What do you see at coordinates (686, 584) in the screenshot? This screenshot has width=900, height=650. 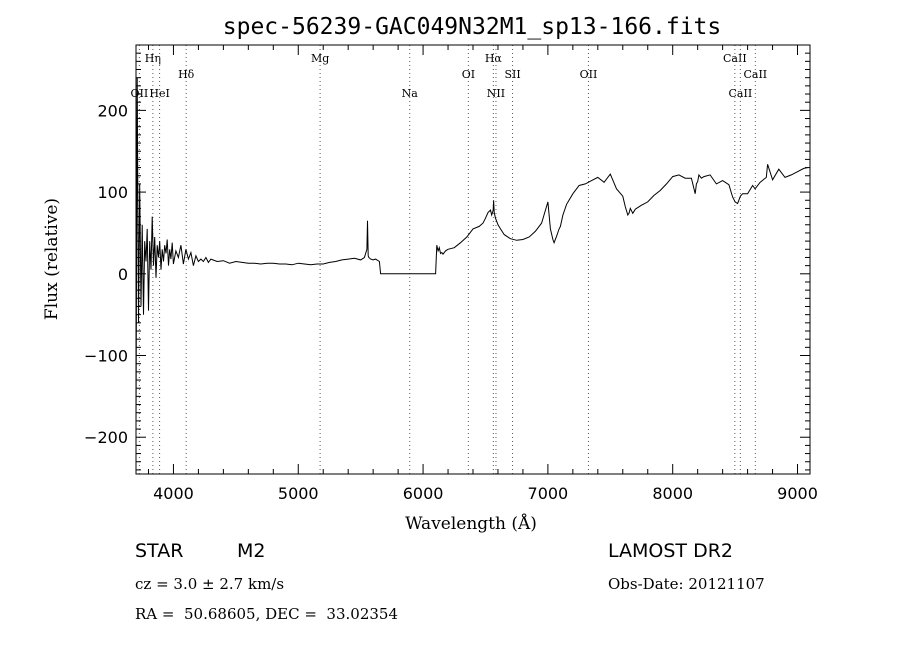 I see `obs-date-text: Obs-Date: 20121107` at bounding box center [686, 584].